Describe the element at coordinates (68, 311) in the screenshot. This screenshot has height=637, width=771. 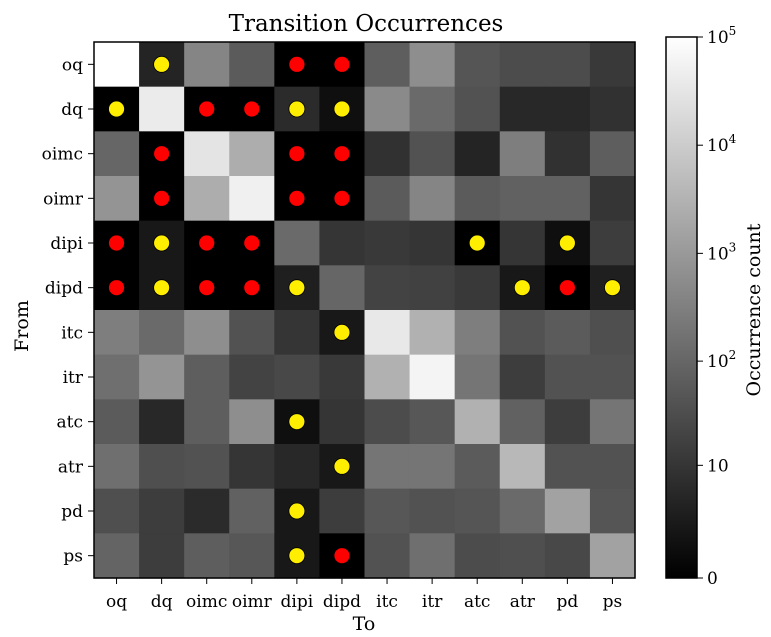
I see `y-tick-labels: oq dq oimc oimr dipi dipd itc itr atc atr pd ps` at that location.